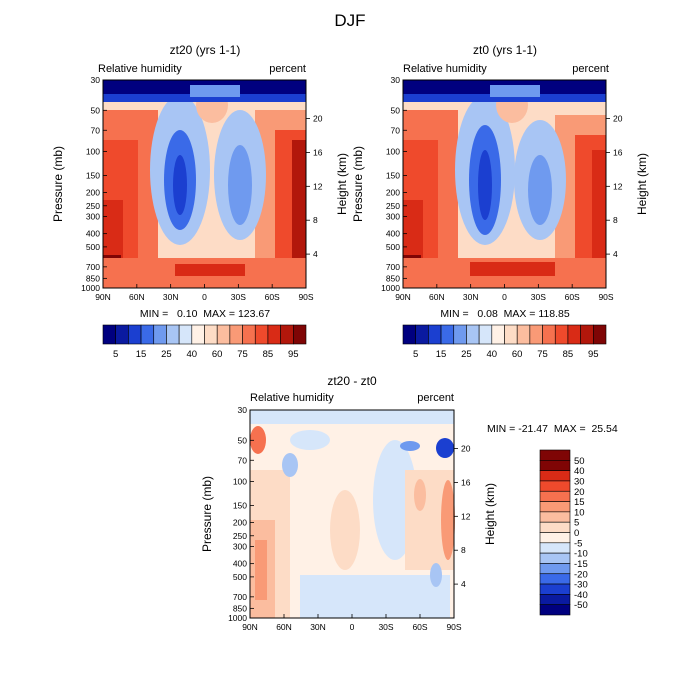 The height and width of the screenshot is (700, 700). What do you see at coordinates (579, 461) in the screenshot?
I see `colorbar-label: 50` at bounding box center [579, 461].